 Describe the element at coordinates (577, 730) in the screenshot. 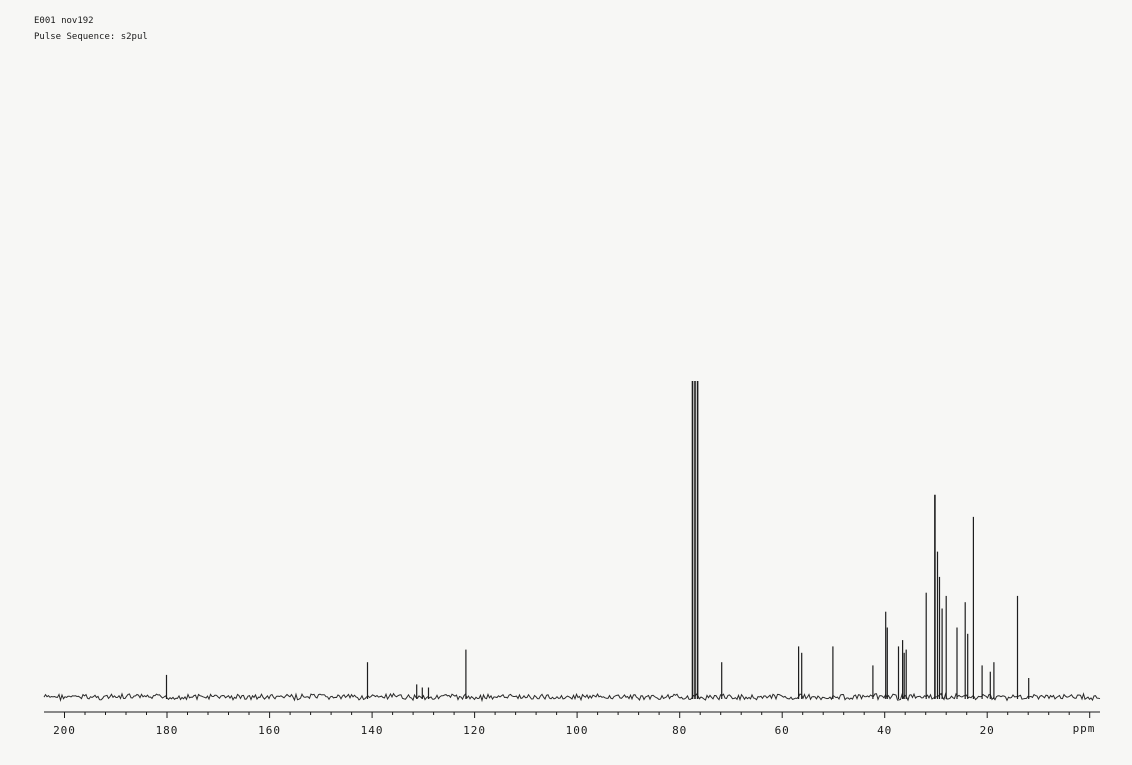

I see `tick-label-100: 100` at that location.